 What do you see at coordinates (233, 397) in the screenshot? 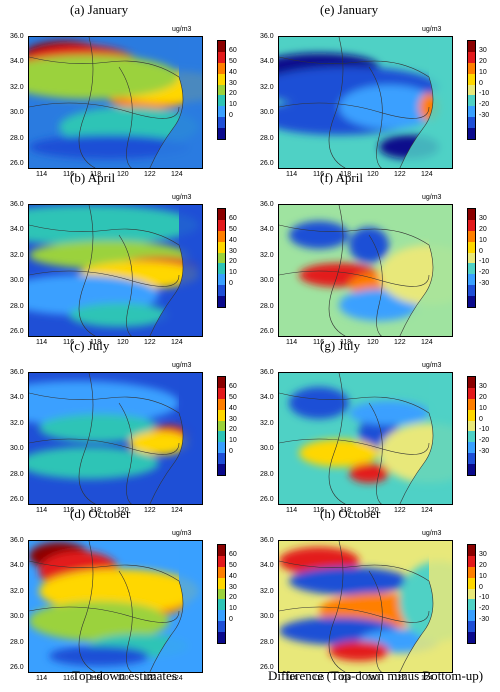
I see `colorbar-label: 50` at bounding box center [233, 397].